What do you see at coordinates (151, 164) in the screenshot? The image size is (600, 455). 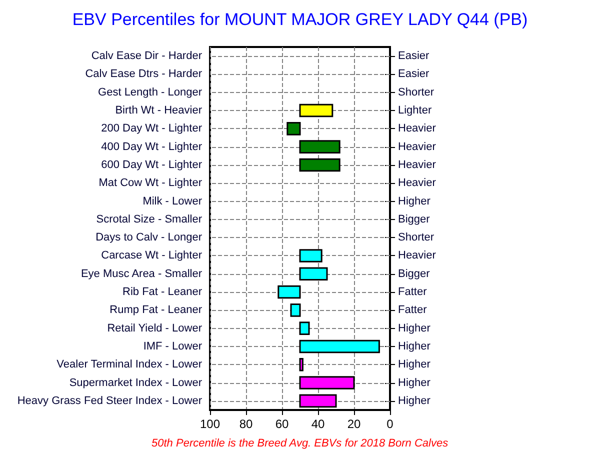 I see `y-tick-label: 600 Day Wt - Lighter` at bounding box center [151, 164].